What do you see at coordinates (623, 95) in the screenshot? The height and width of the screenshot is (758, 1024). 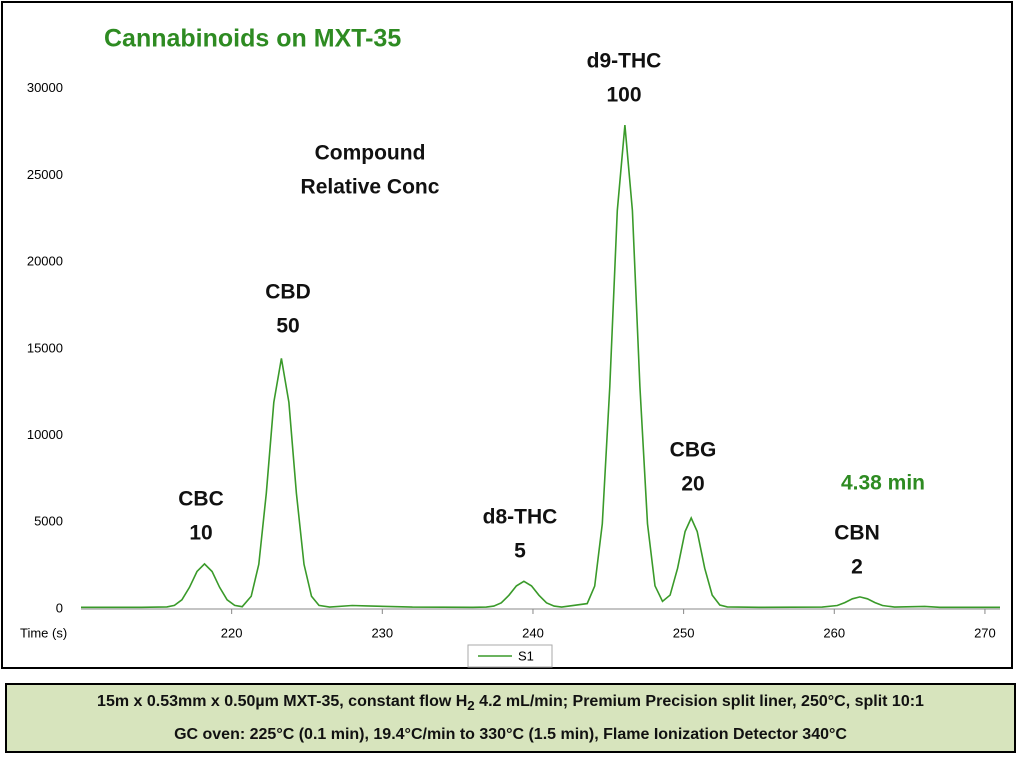 I see `peak-conc: 100` at bounding box center [623, 95].